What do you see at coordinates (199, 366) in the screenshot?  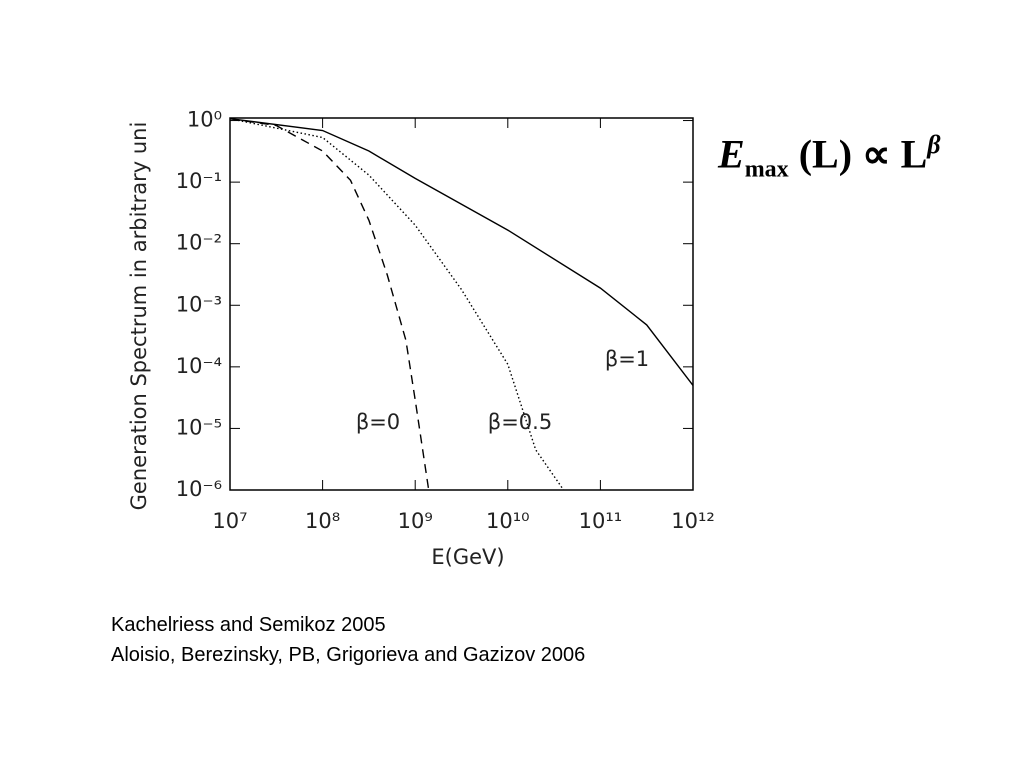 I see `y-tick-label: 10⁻⁴` at bounding box center [199, 366].